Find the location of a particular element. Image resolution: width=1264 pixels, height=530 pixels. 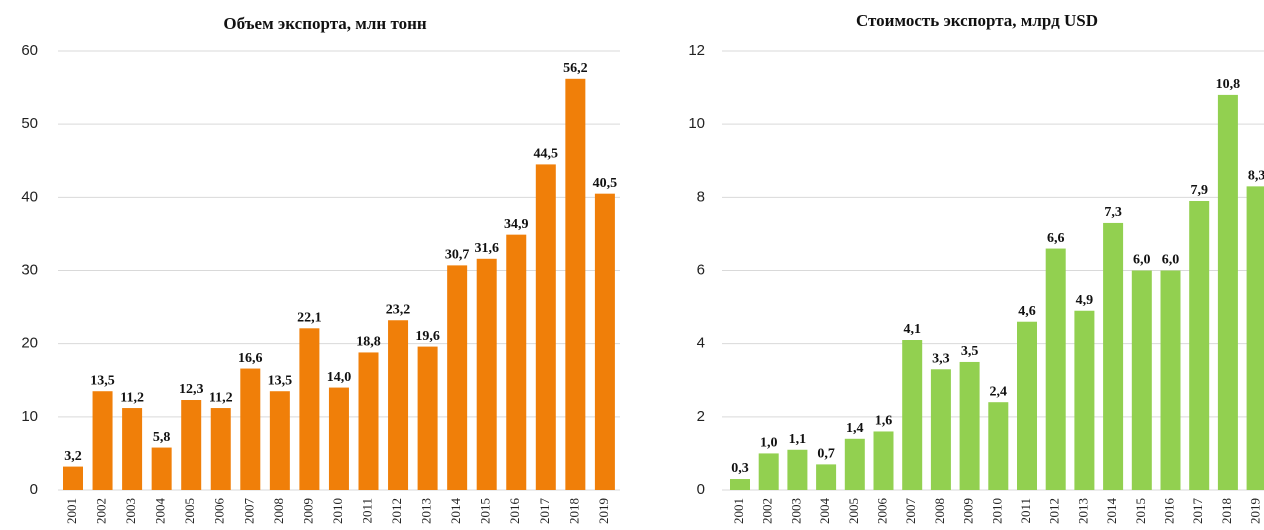

data-label: 30,7 is located at coordinates (457, 255).